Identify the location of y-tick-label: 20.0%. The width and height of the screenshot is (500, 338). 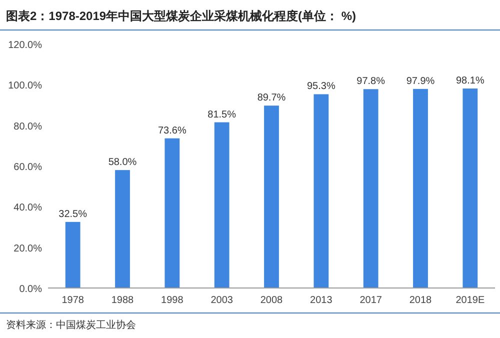
(28, 248).